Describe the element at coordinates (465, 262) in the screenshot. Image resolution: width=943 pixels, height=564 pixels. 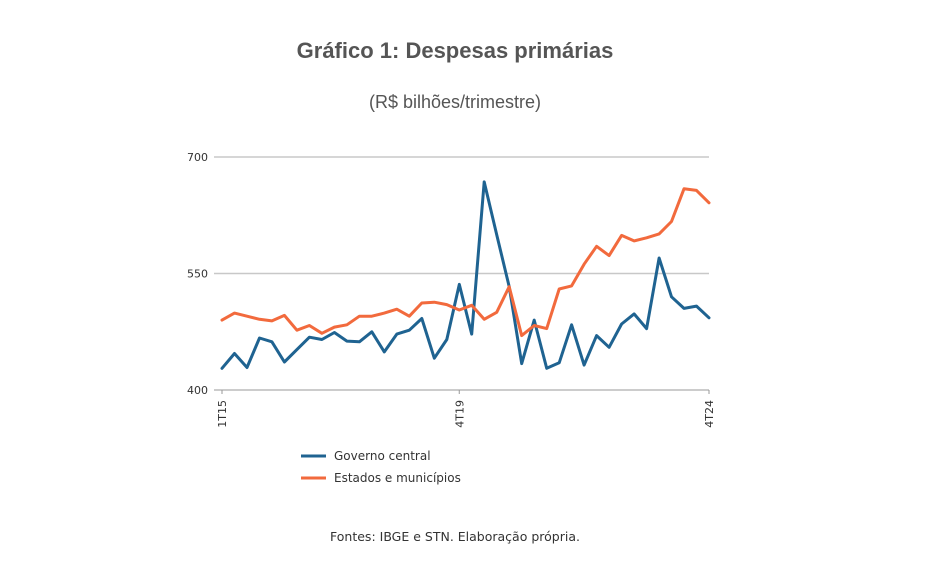
I see `series-line-estados-municipios` at that location.